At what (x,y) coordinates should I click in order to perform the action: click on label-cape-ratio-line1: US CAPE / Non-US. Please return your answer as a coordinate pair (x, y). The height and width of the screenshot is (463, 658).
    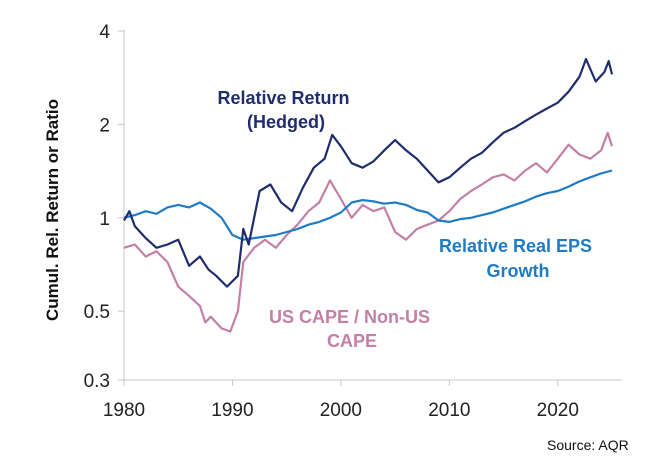
    Looking at the image, I should click on (349, 317).